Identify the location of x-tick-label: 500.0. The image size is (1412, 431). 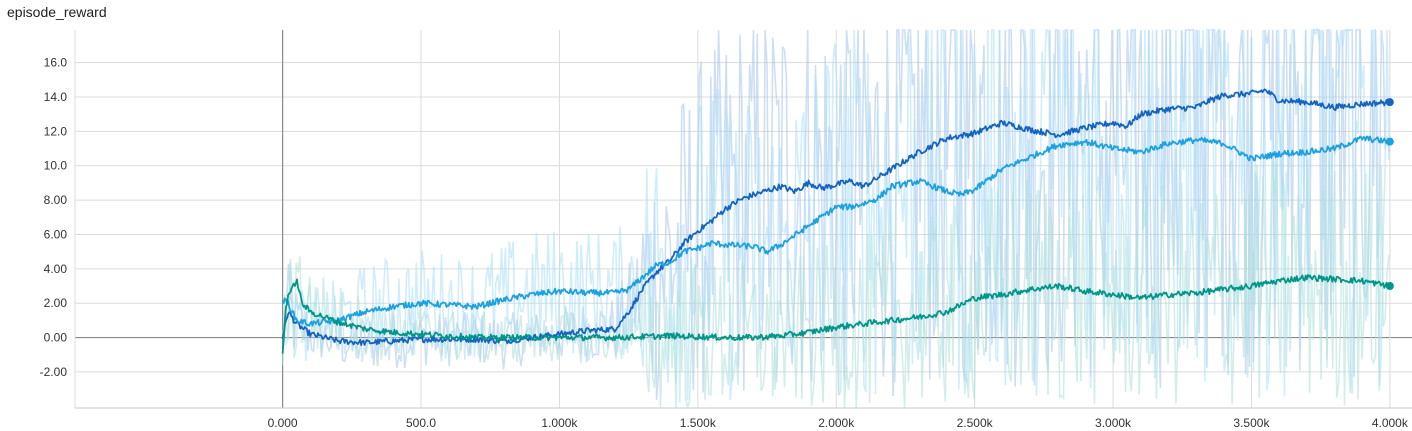
(421, 423).